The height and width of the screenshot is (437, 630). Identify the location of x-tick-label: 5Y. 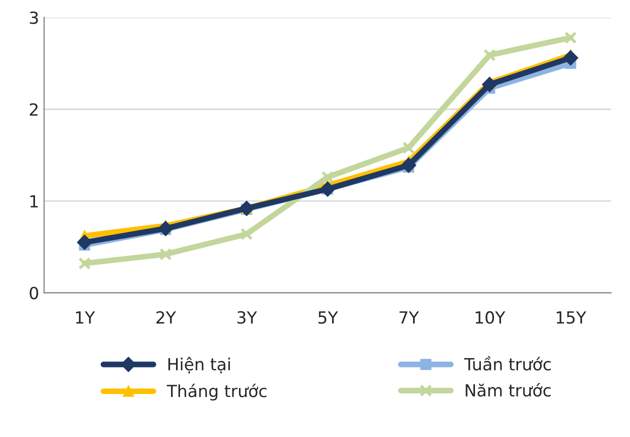
(328, 317).